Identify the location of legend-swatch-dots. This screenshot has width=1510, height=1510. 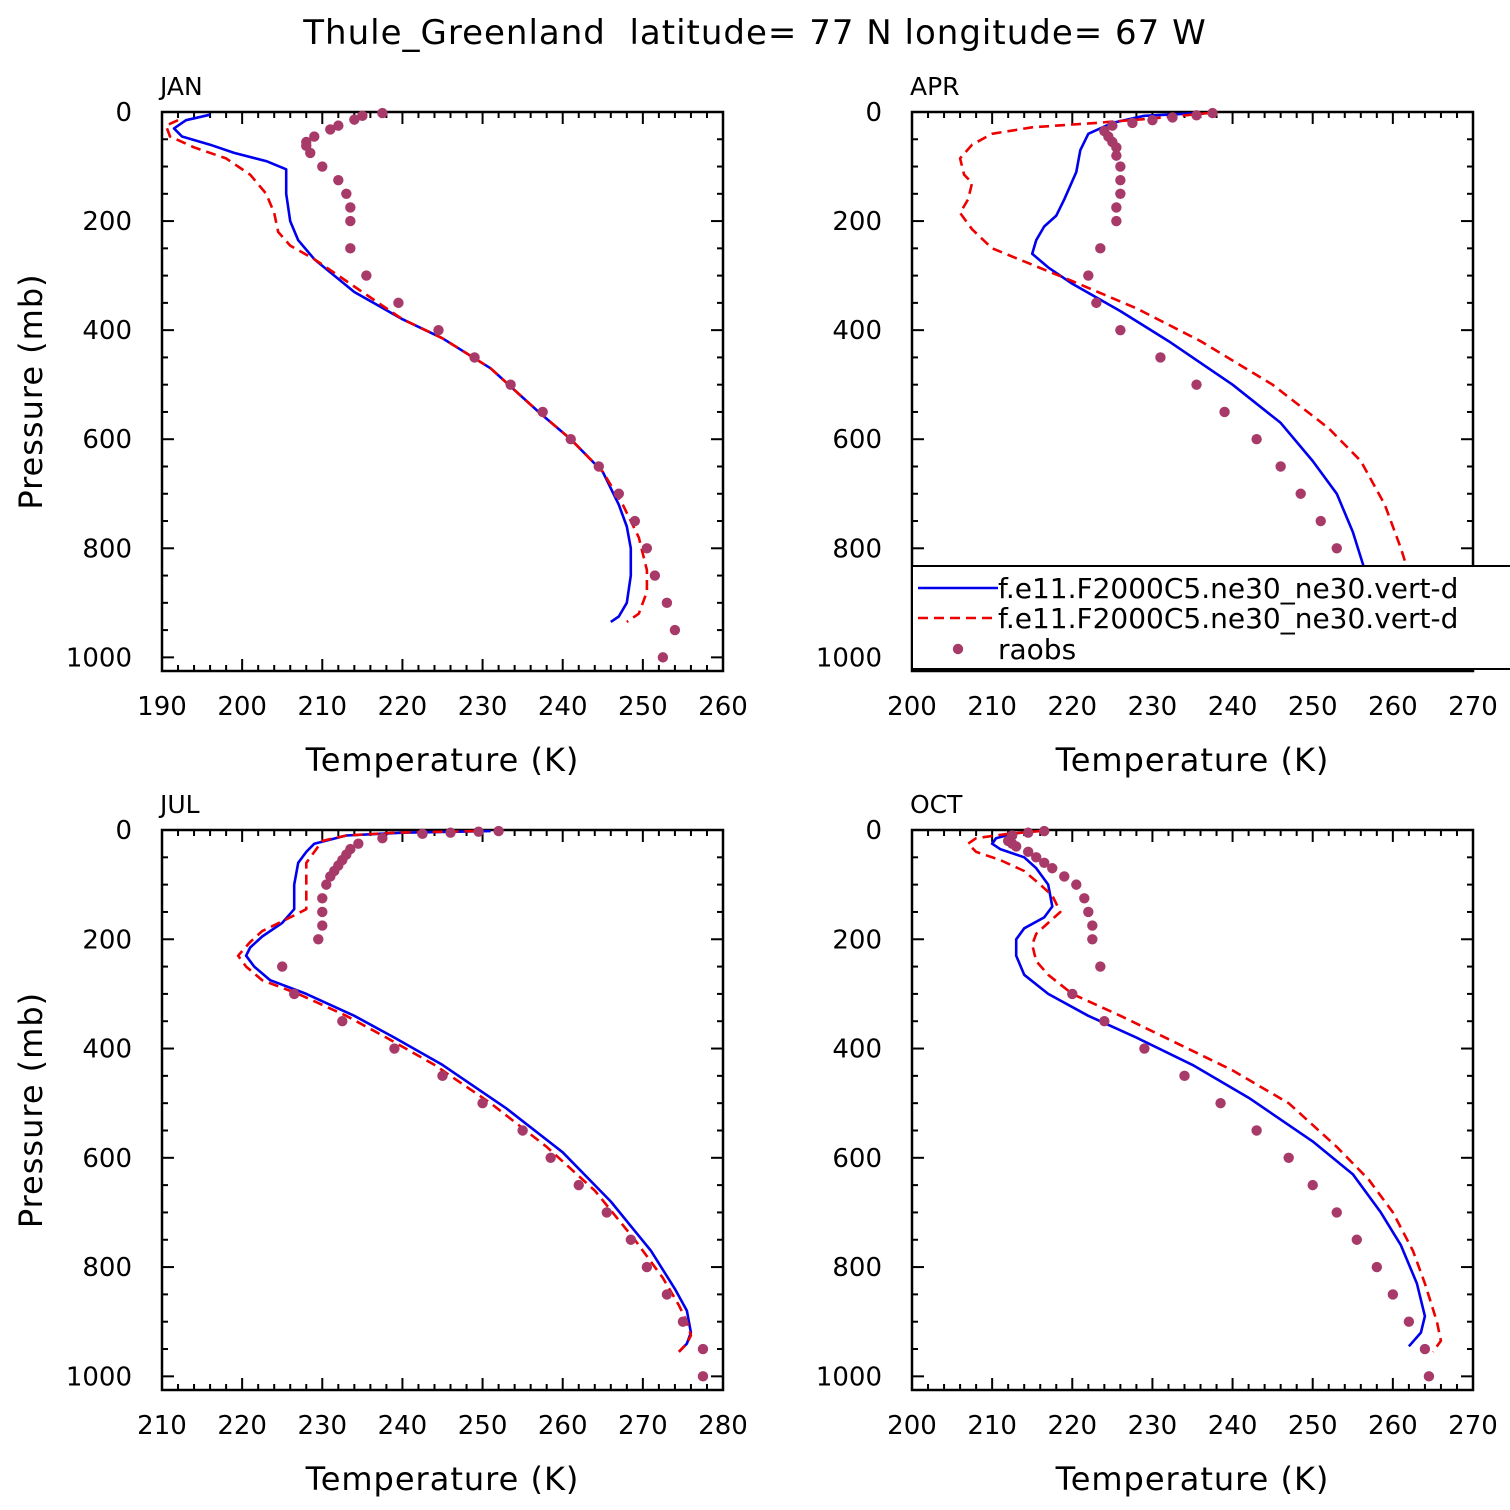
(958, 649).